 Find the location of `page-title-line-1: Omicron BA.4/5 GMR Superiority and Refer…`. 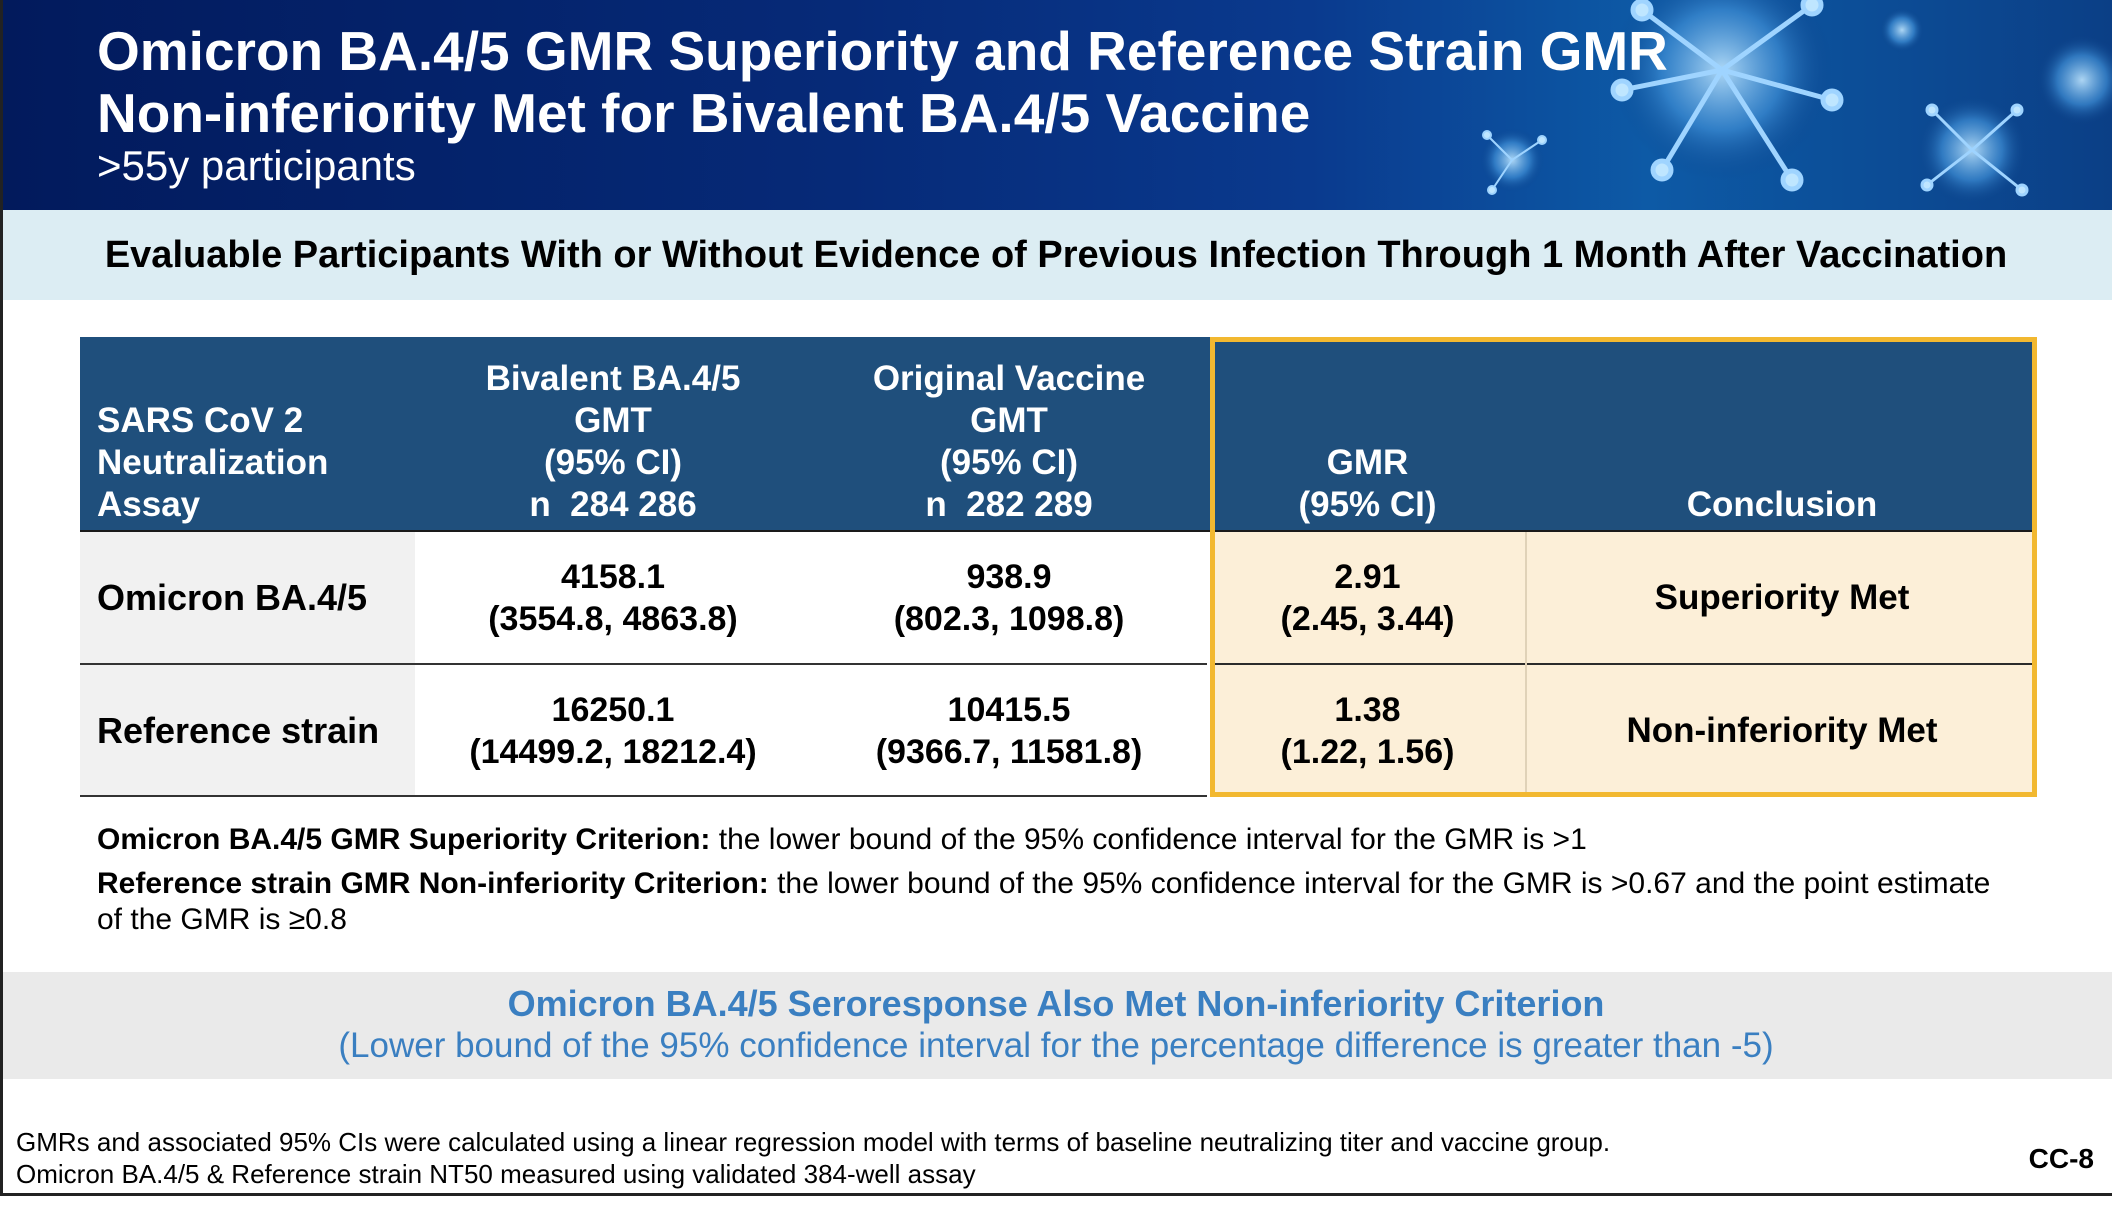

page-title-line-1: Omicron BA.4/5 GMR Superiority and Refer… is located at coordinates (882, 51).